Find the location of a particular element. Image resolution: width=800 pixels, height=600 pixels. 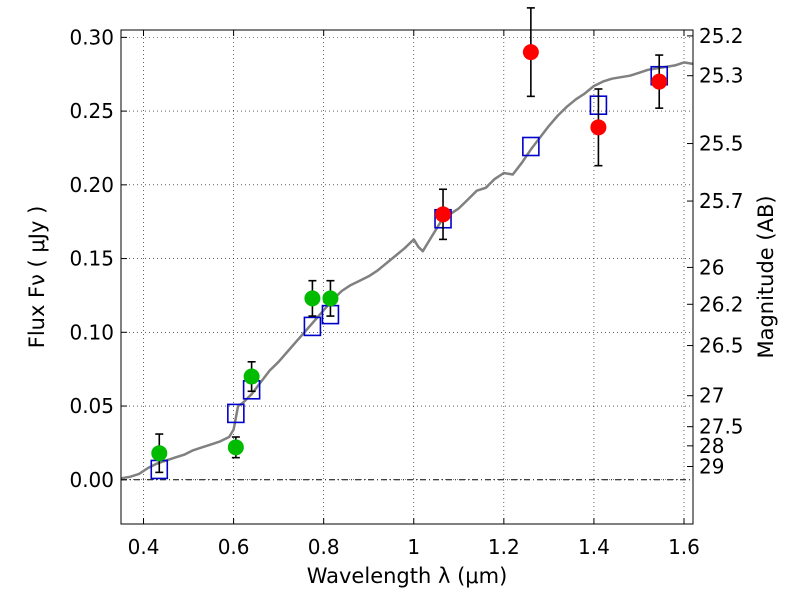

y2-tick-label: 27 is located at coordinates (711, 396).